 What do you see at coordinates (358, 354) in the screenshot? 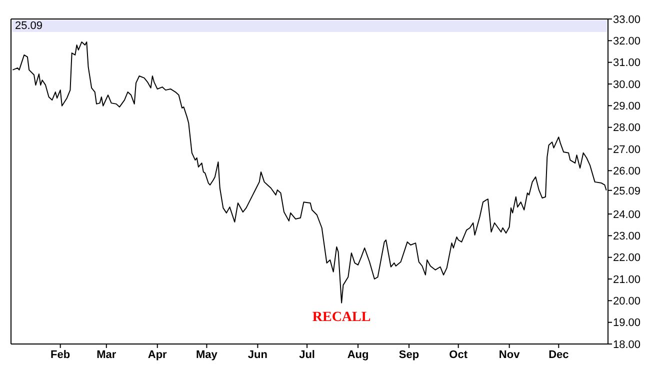
I see `x-tick-label: Aug` at bounding box center [358, 354].